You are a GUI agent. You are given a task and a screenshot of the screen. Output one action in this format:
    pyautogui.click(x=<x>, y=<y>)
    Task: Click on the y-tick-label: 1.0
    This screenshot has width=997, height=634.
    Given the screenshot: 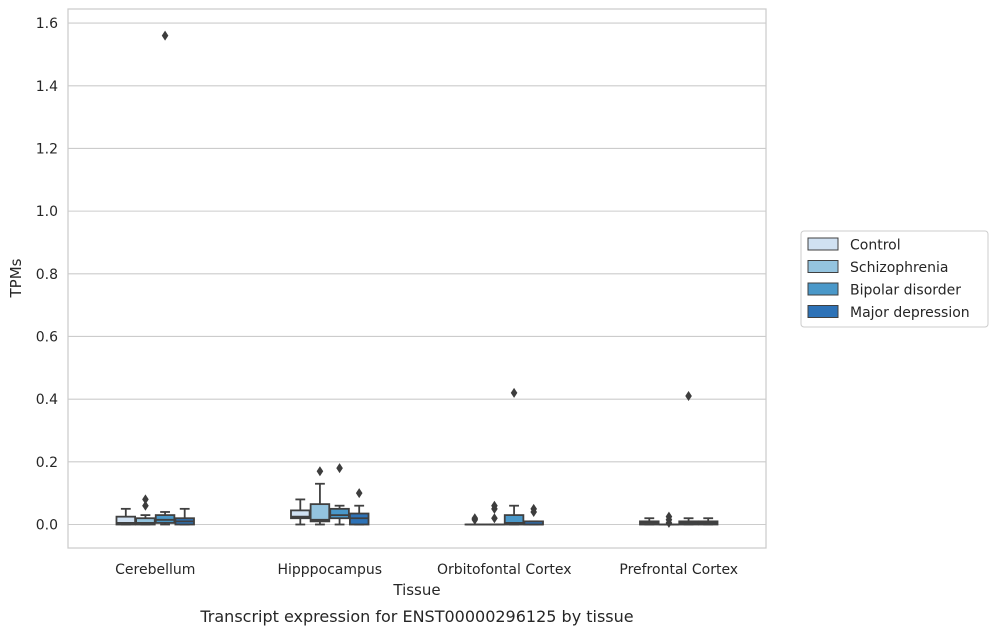 What is the action you would take?
    pyautogui.click(x=47, y=212)
    